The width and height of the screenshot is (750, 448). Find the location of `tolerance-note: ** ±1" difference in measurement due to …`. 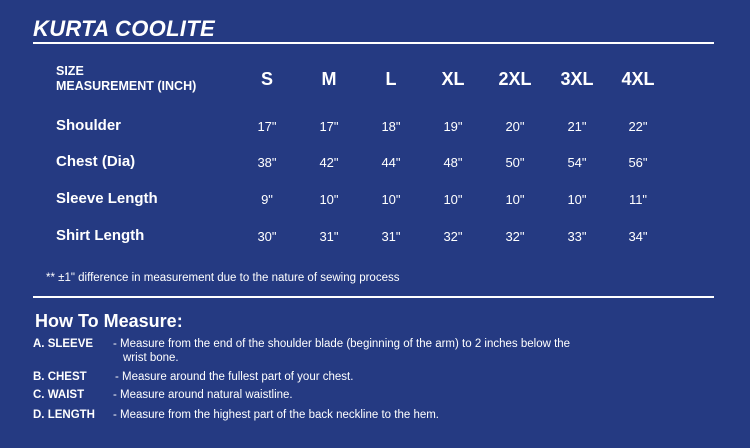

tolerance-note: ** ±1" difference in measurement due to … is located at coordinates (223, 278).